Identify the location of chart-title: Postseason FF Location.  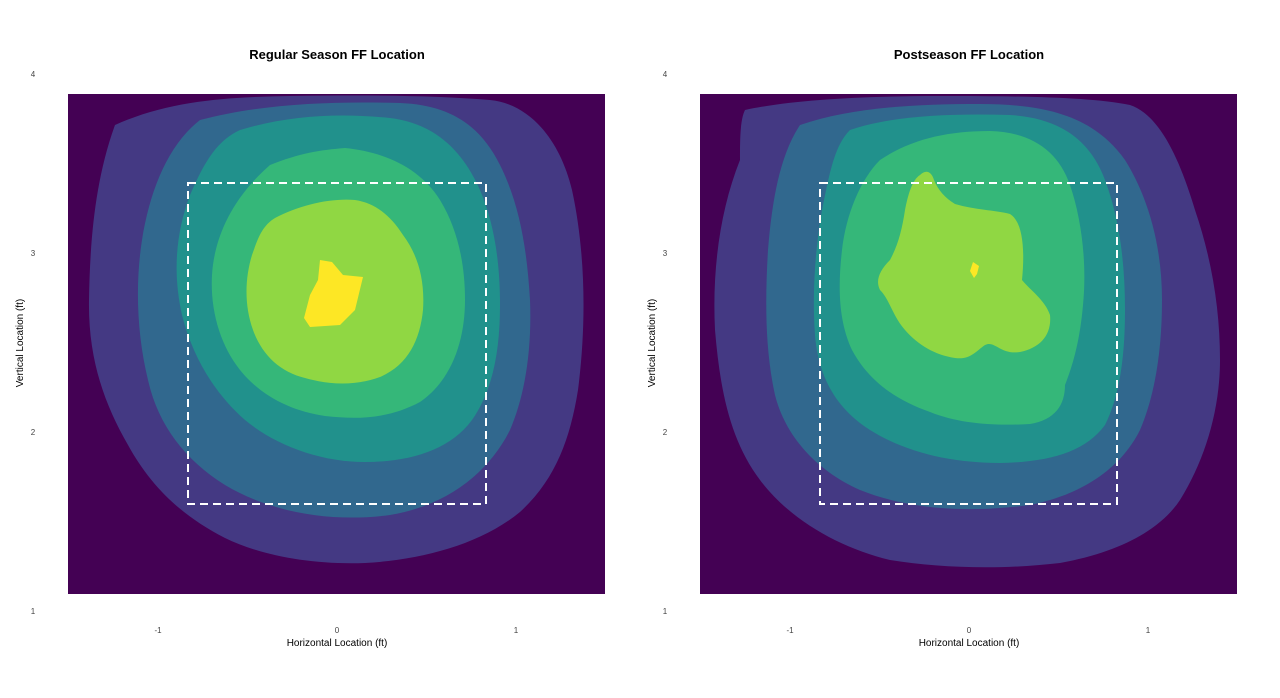
(969, 54).